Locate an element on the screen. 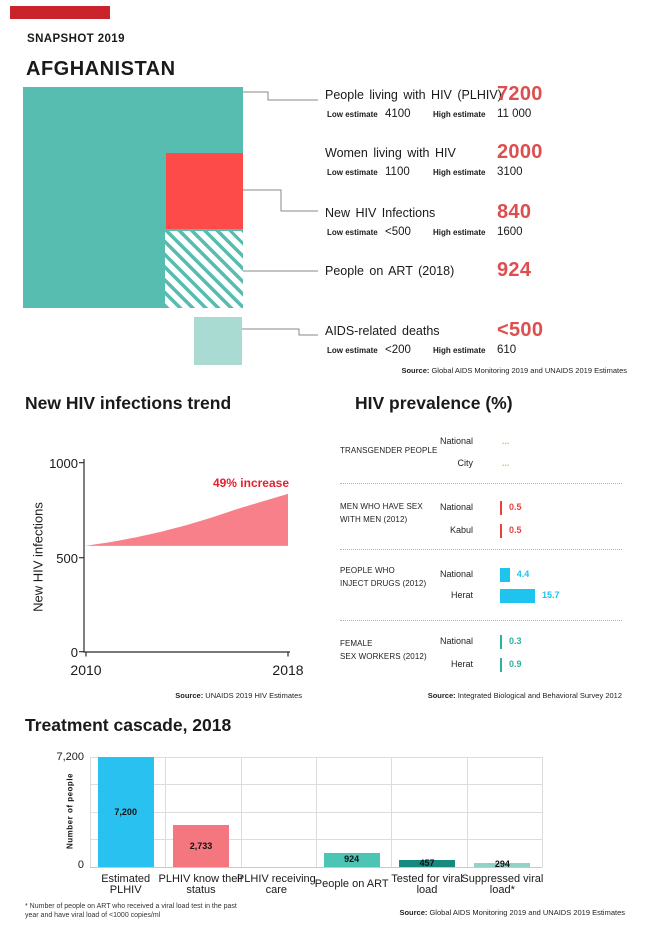  low-estimate-value: 1100 is located at coordinates (397, 172).